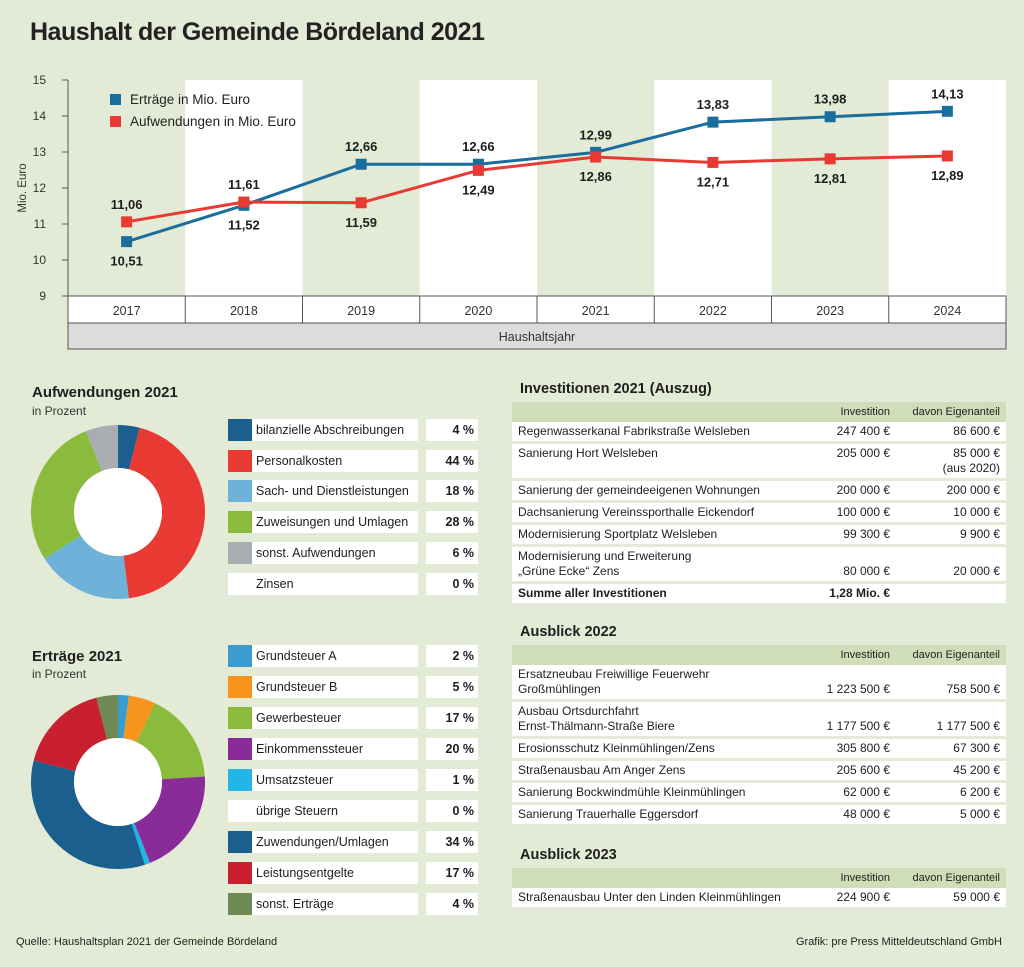 This screenshot has height=967, width=1024. I want to click on x-tick-label: 2020, so click(478, 311).